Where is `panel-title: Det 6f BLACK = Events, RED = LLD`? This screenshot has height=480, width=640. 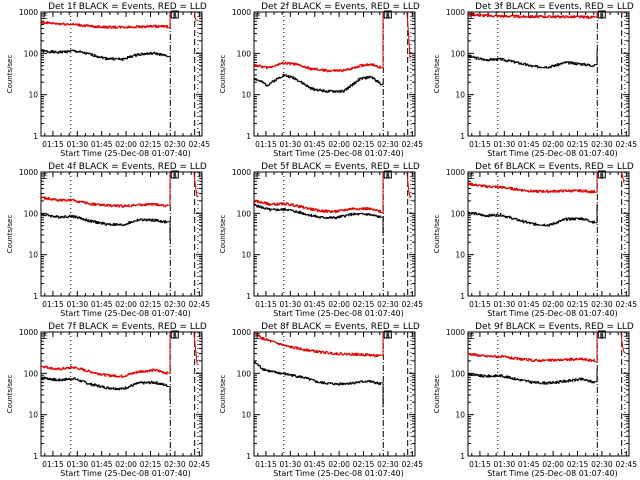 panel-title: Det 6f BLACK = Events, RED = LLD is located at coordinates (554, 167).